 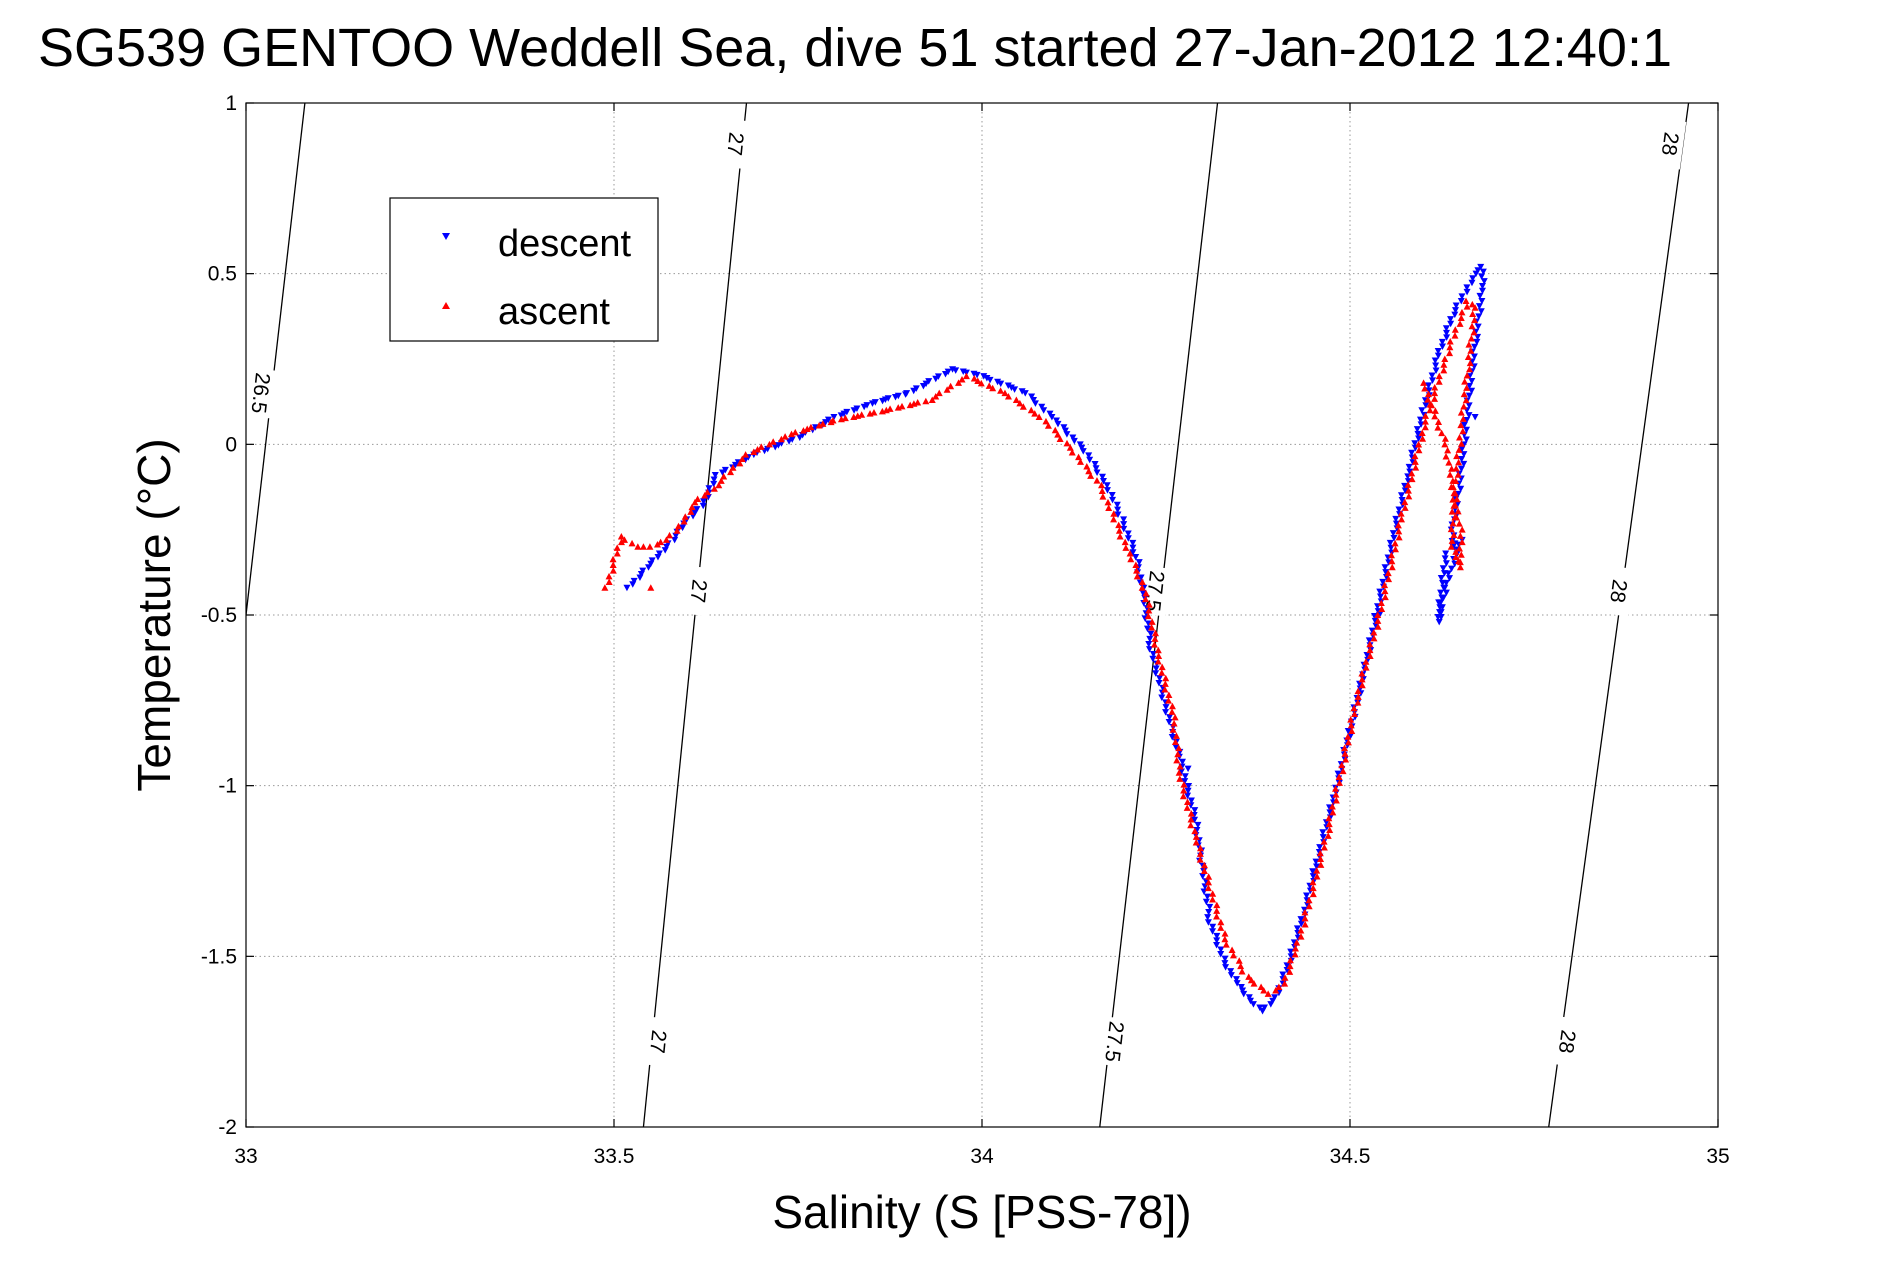 What do you see at coordinates (219, 956) in the screenshot?
I see `y-tick-label: -1.5` at bounding box center [219, 956].